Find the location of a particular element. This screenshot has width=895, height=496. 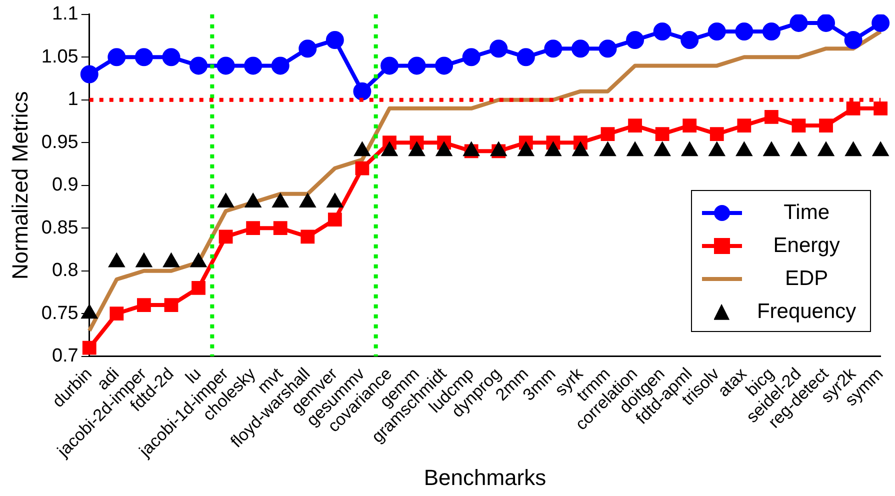

legend-label: Frequency is located at coordinates (807, 312).